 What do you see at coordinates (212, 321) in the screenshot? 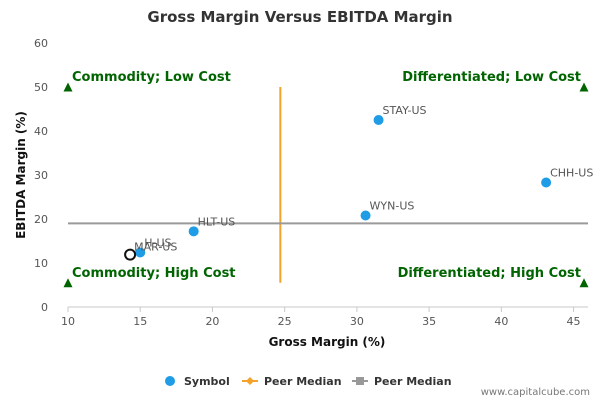
I see `x-tick-label: 20` at bounding box center [212, 321].